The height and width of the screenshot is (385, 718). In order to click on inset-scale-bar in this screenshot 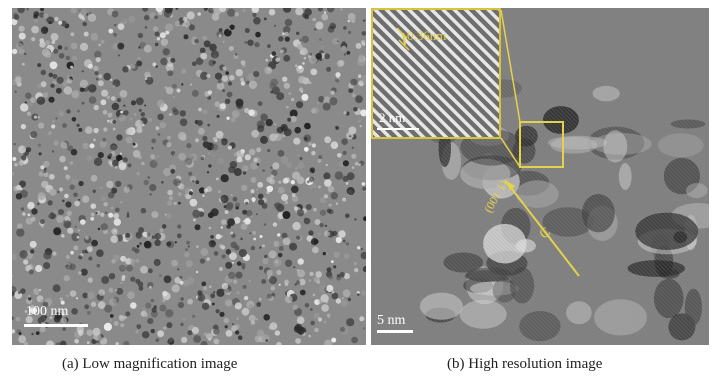, I will do `click(398, 129)`.